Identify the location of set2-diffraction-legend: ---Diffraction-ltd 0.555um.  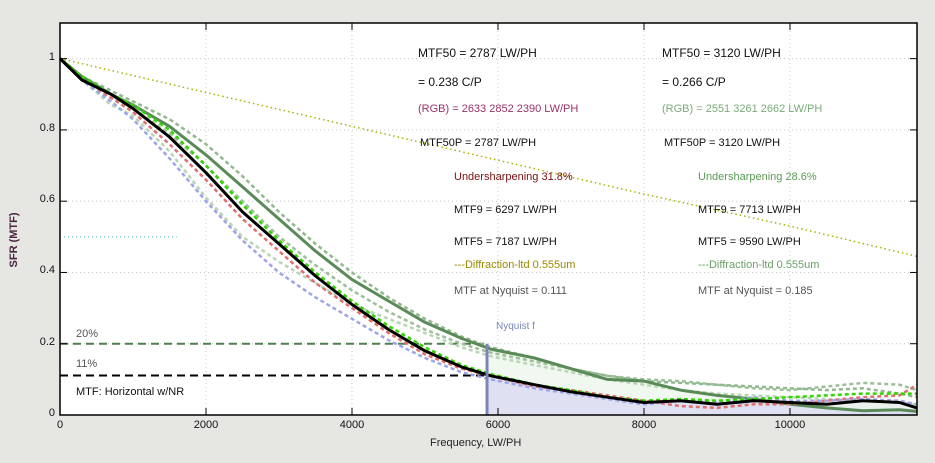
(759, 265).